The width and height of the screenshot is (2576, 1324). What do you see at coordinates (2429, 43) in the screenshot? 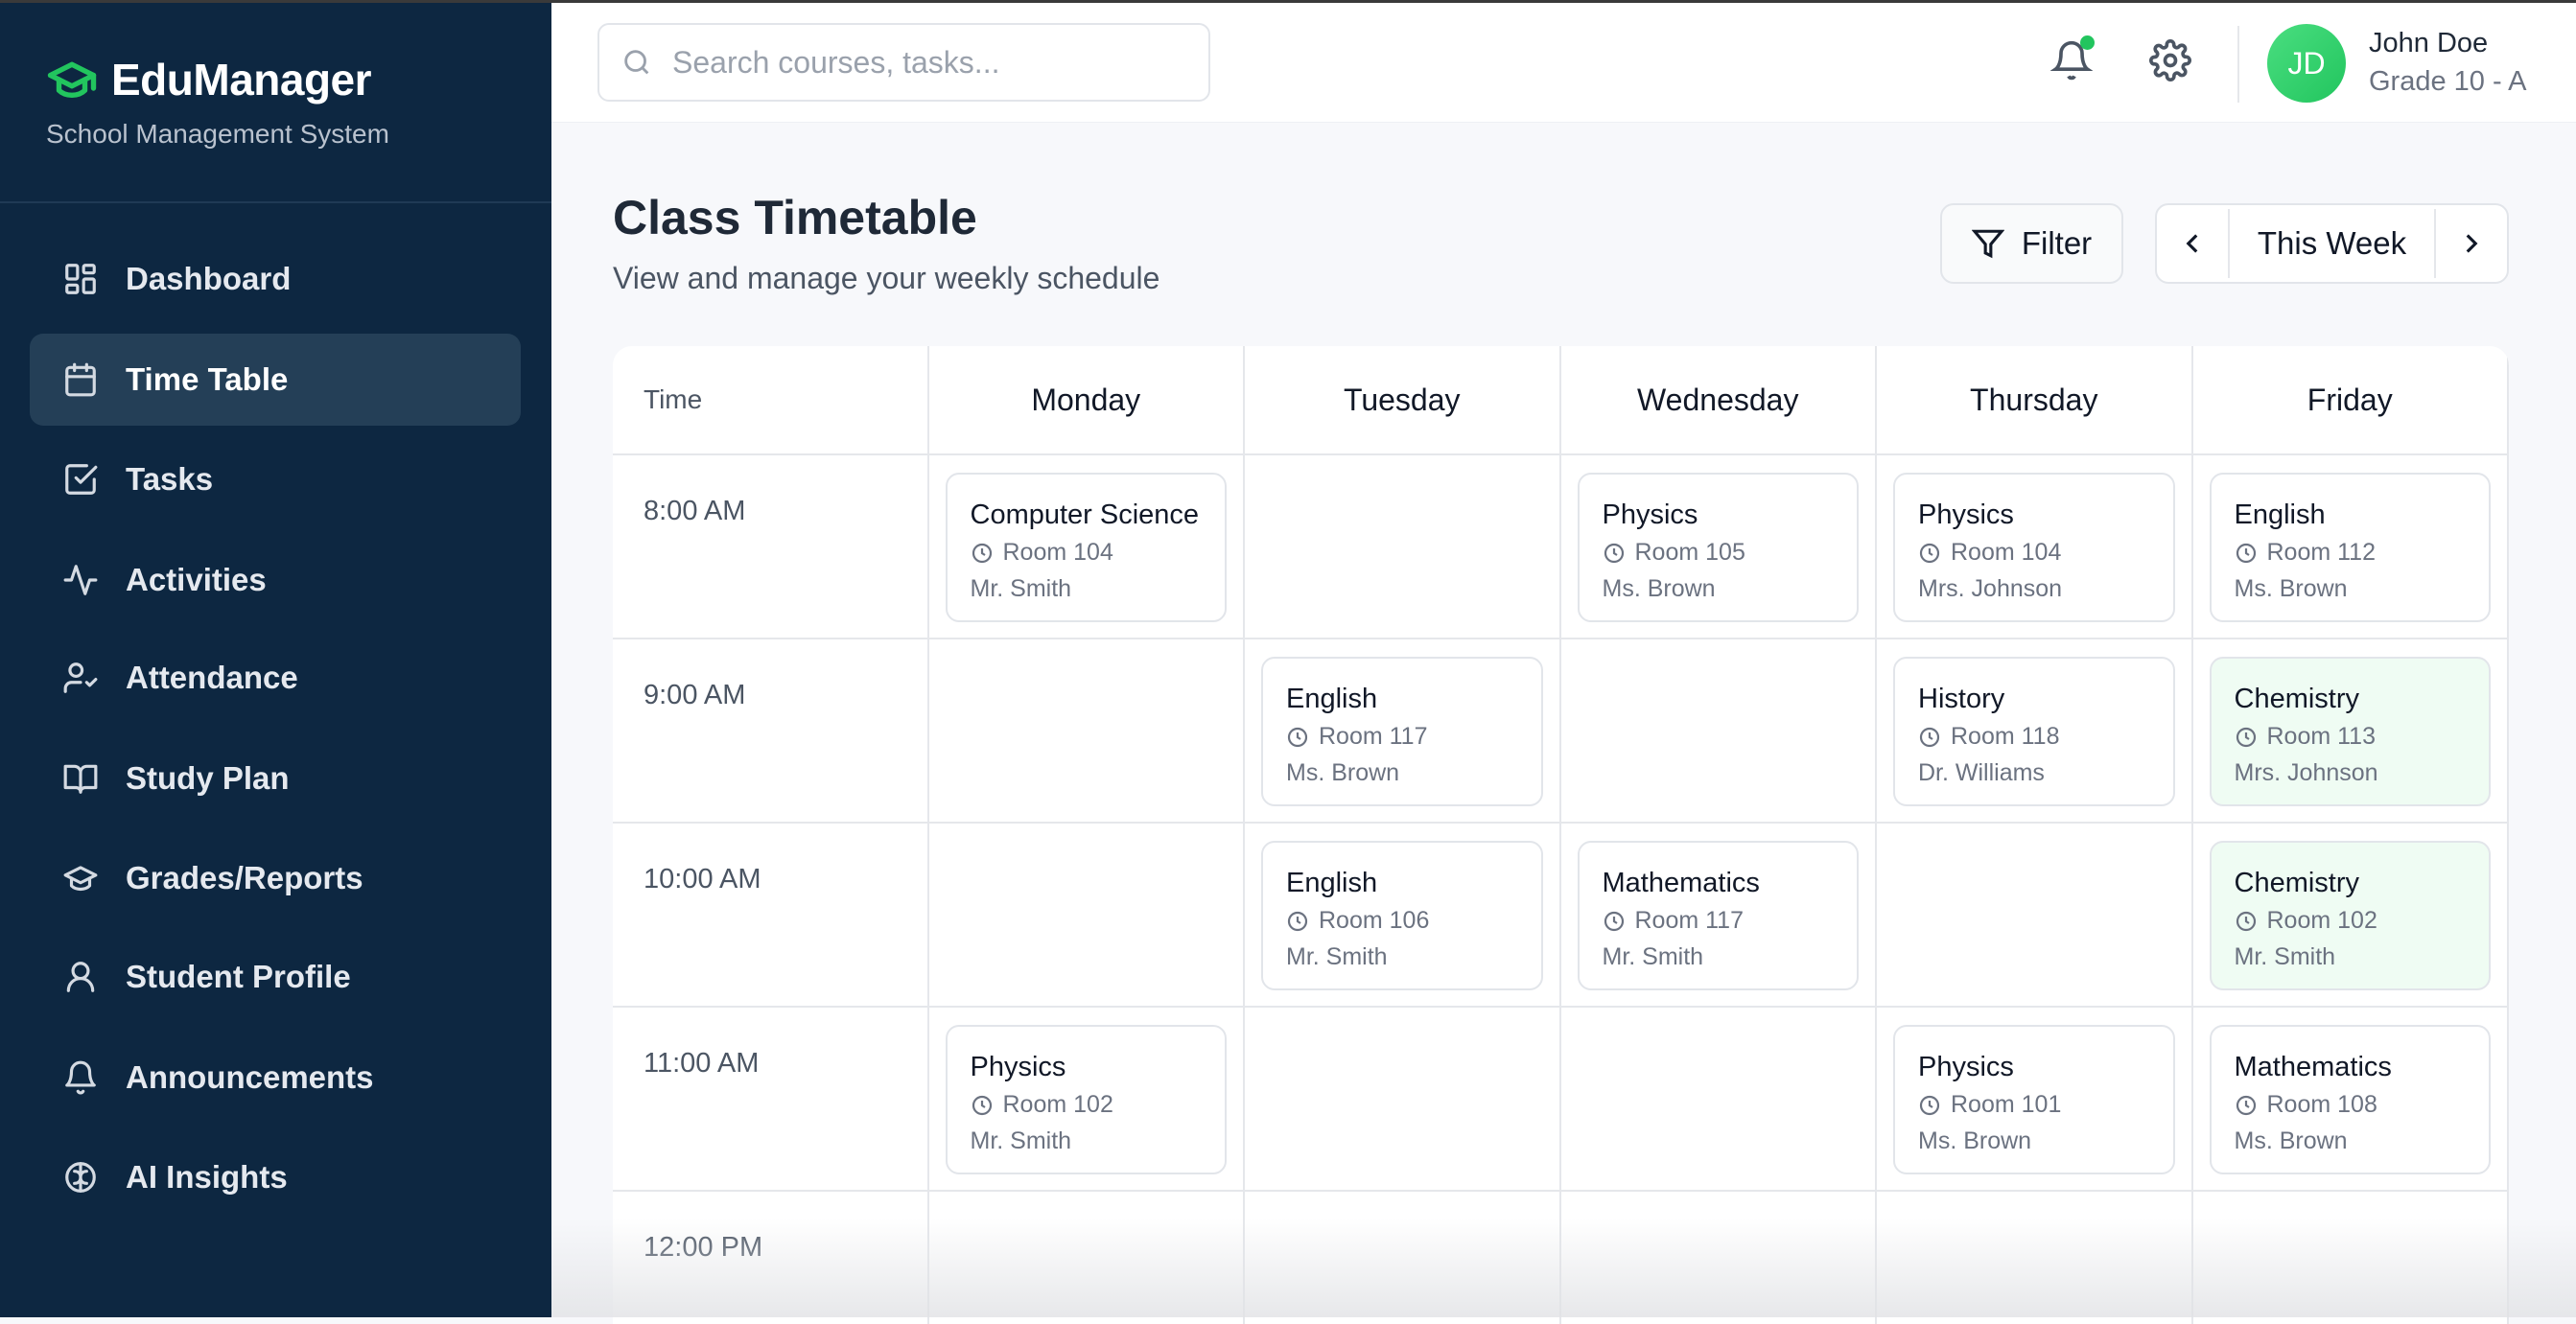
I see `user-name: John Doe` at bounding box center [2429, 43].